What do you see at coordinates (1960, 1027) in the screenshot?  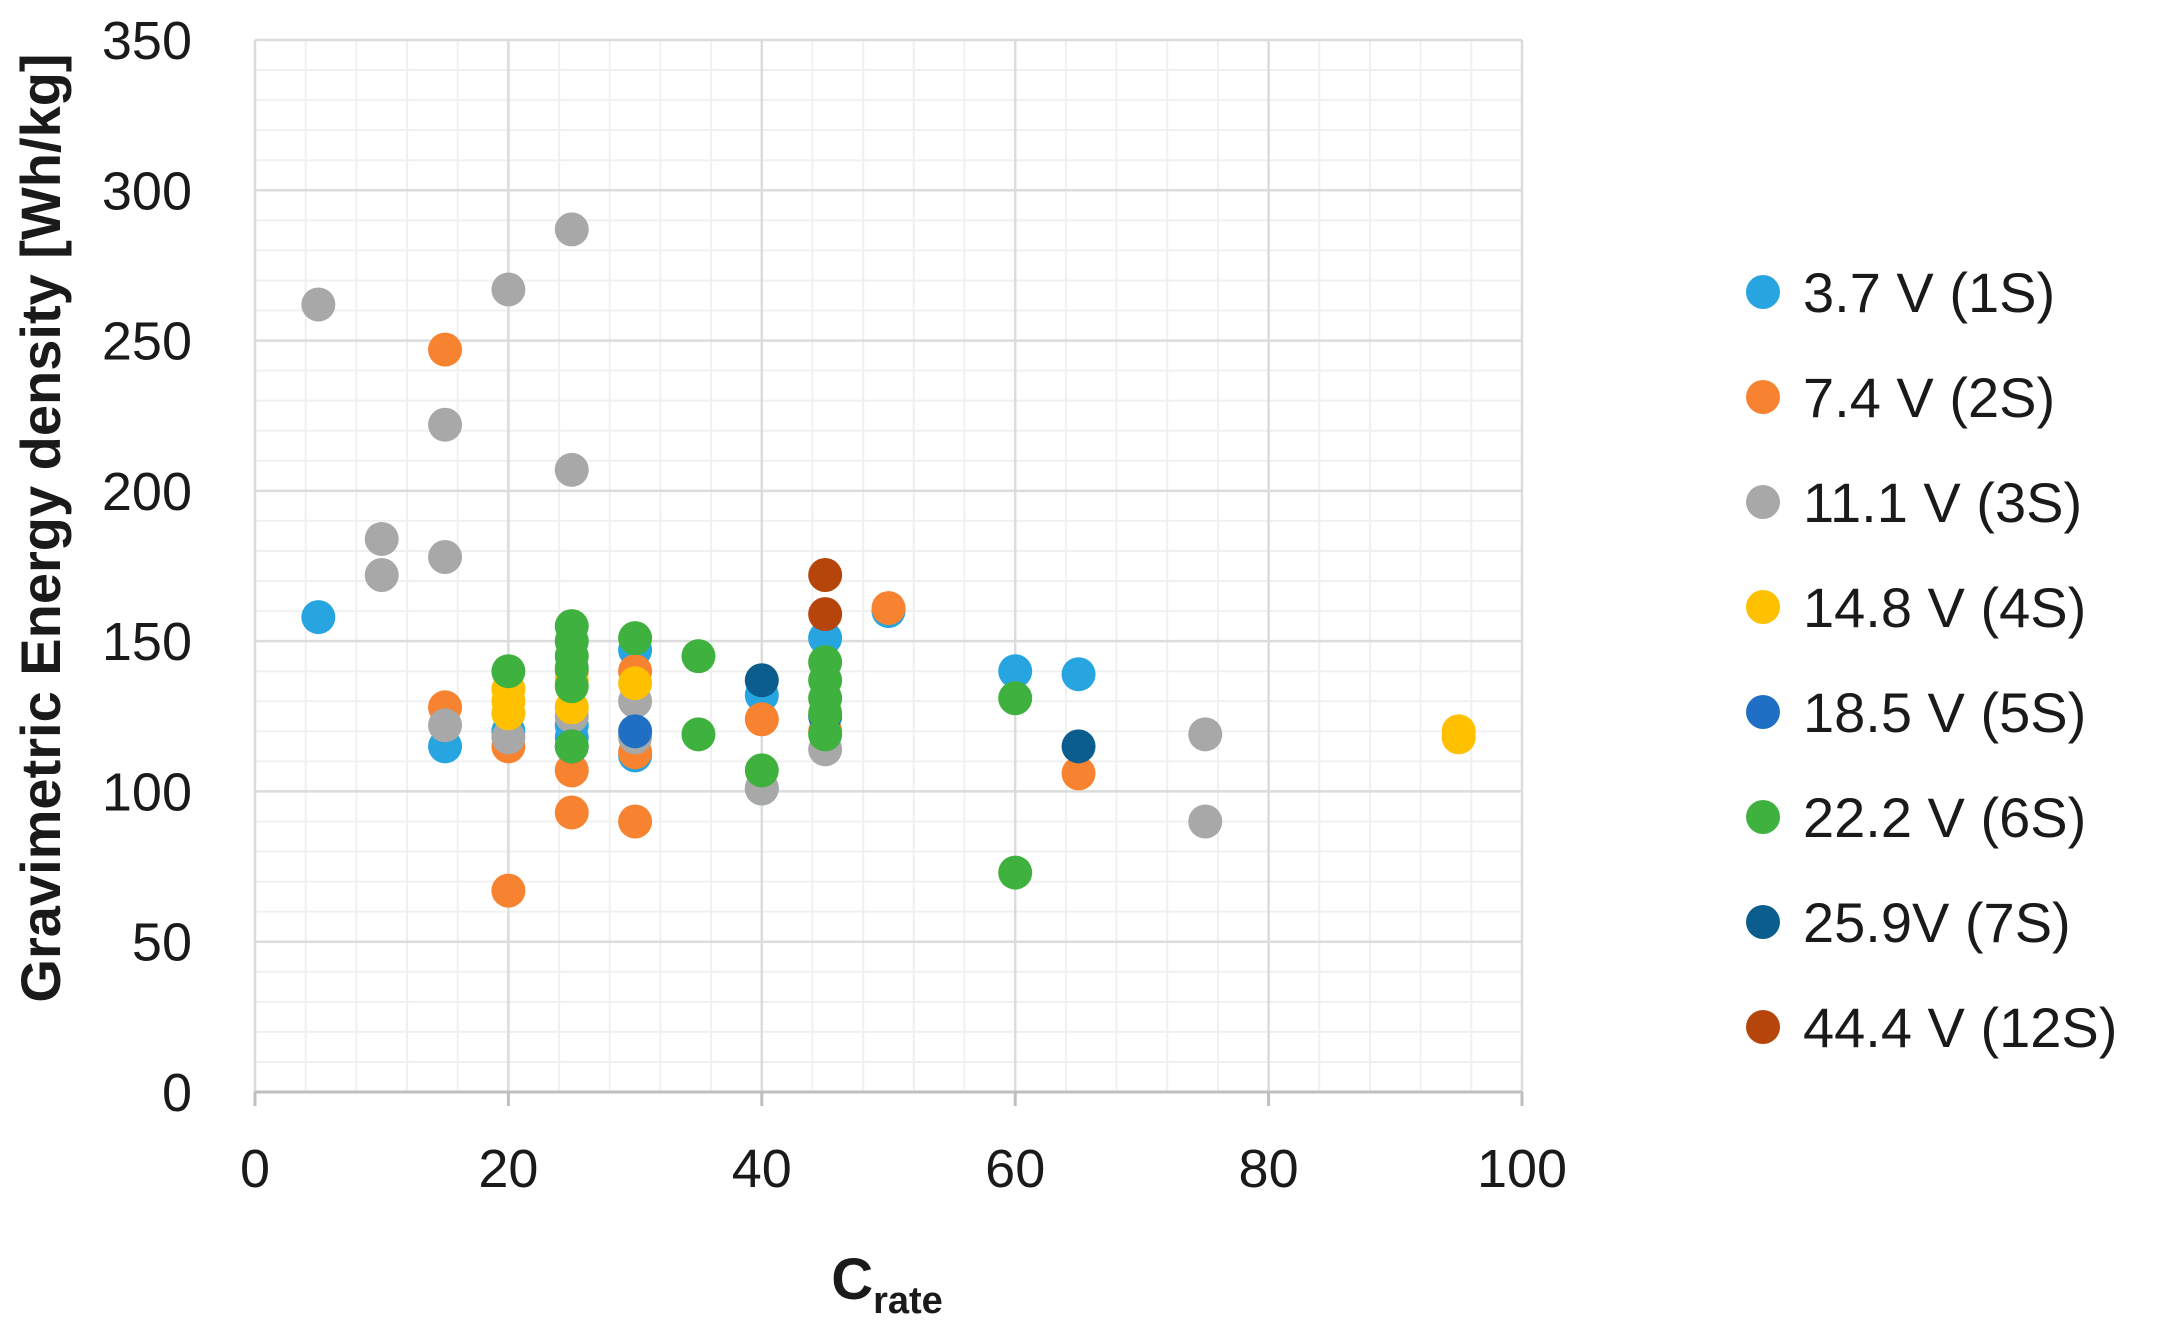 I see `legend-label: 44.4 V (12S)` at bounding box center [1960, 1027].